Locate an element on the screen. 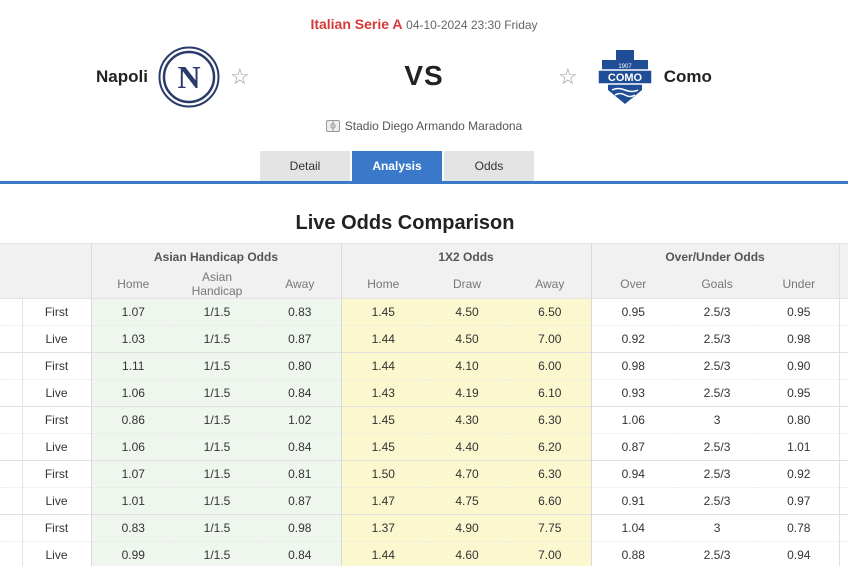 Image resolution: width=848 pixels, height=566 pixels. odds-cell: 0.99 is located at coordinates (132, 553).